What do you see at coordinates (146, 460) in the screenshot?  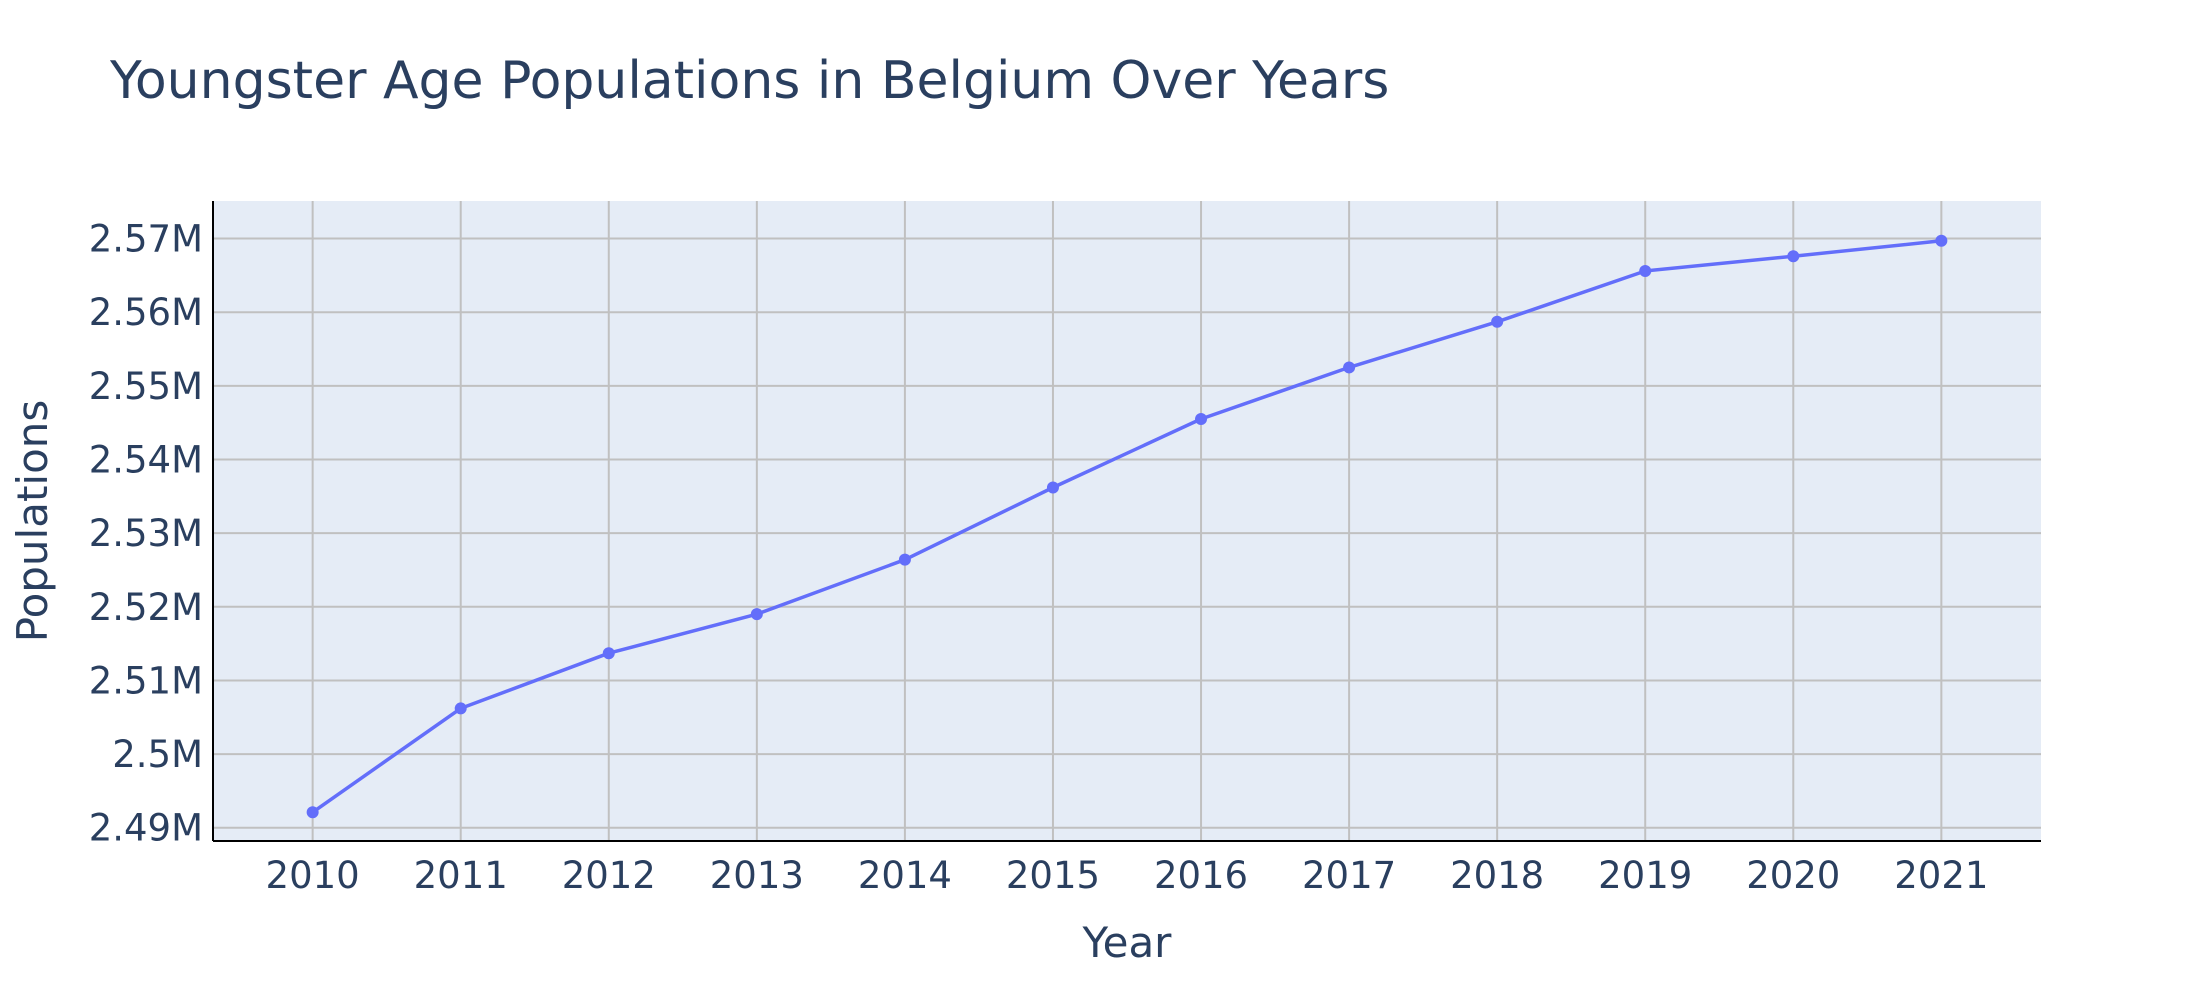 I see `y-tick-label: 2.54M` at bounding box center [146, 460].